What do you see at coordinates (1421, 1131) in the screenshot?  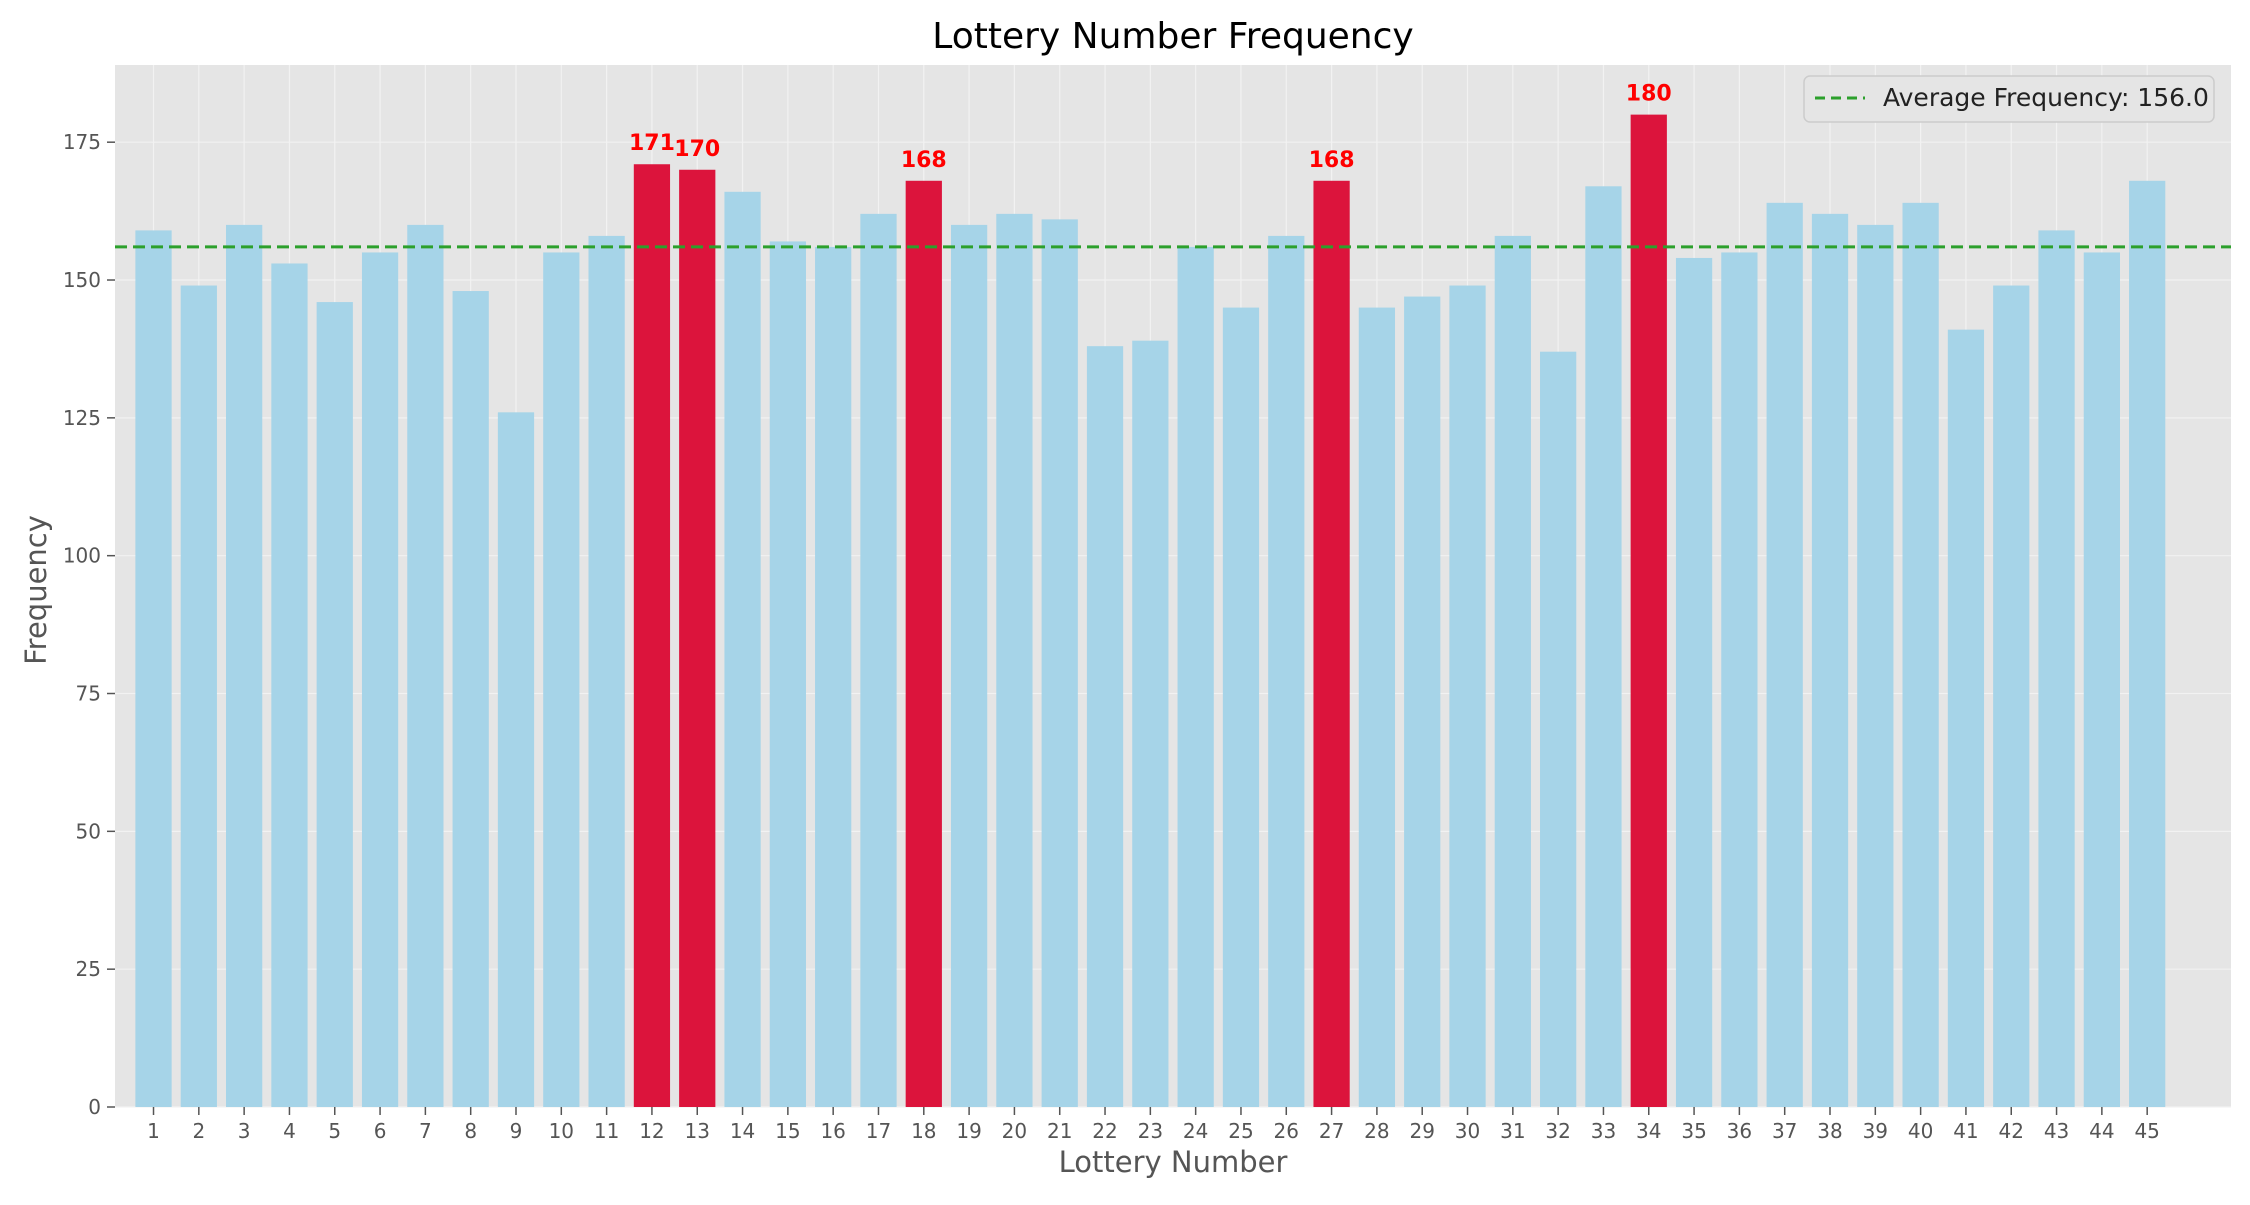 I see `x-tick-label: 29` at bounding box center [1421, 1131].